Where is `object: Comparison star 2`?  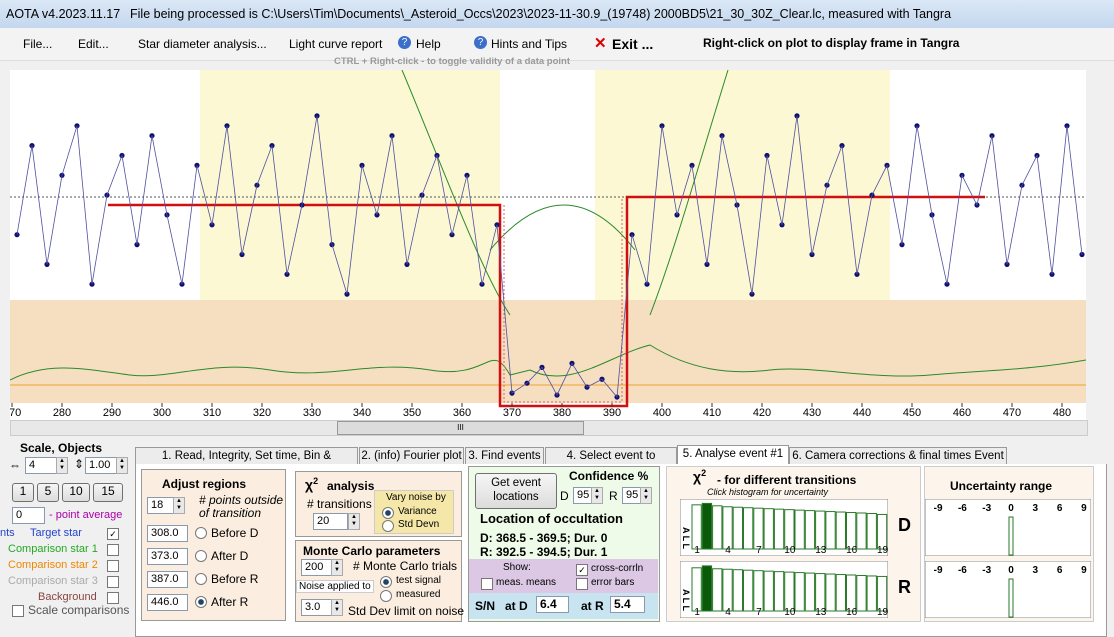
object: Comparison star 2 is located at coordinates (53, 565).